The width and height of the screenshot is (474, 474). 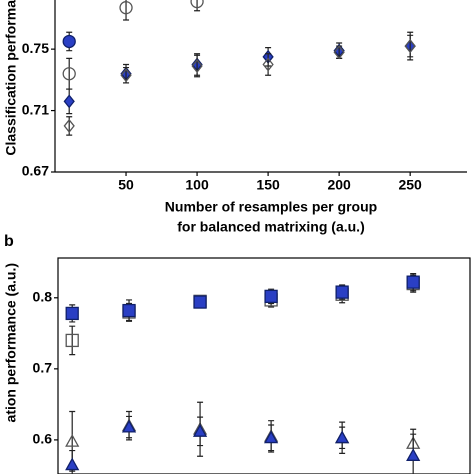 What do you see at coordinates (11, 342) in the screenshot?
I see `y-axis-label: ation performance (a.u.)` at bounding box center [11, 342].